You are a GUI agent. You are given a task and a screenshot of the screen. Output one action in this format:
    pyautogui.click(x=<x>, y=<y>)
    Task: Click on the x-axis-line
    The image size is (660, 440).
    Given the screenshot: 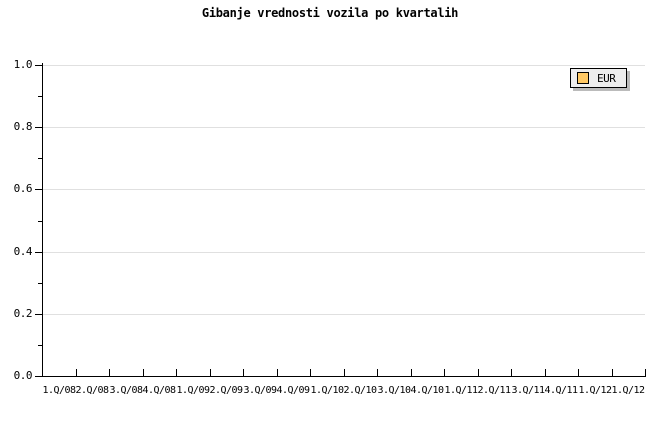 What is the action you would take?
    pyautogui.click(x=344, y=376)
    